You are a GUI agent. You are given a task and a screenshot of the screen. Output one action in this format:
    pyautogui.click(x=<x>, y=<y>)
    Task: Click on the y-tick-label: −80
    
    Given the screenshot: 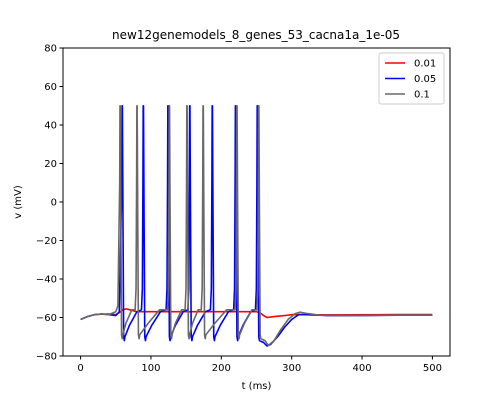 What is the action you would take?
    pyautogui.click(x=46, y=357)
    